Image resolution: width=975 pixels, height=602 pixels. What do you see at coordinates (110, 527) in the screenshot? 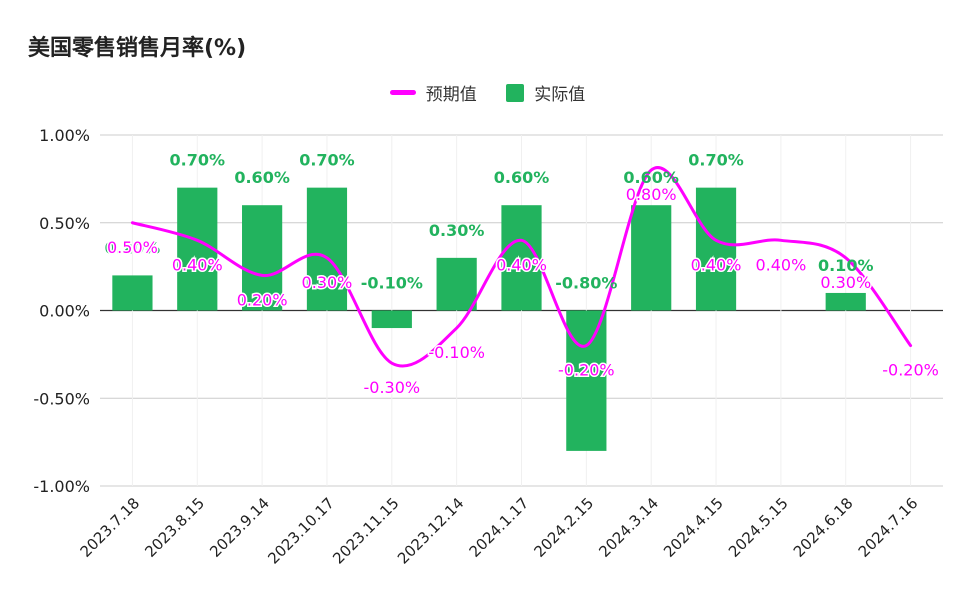
I see `x-tick-label: 2023.7.18` at bounding box center [110, 527].